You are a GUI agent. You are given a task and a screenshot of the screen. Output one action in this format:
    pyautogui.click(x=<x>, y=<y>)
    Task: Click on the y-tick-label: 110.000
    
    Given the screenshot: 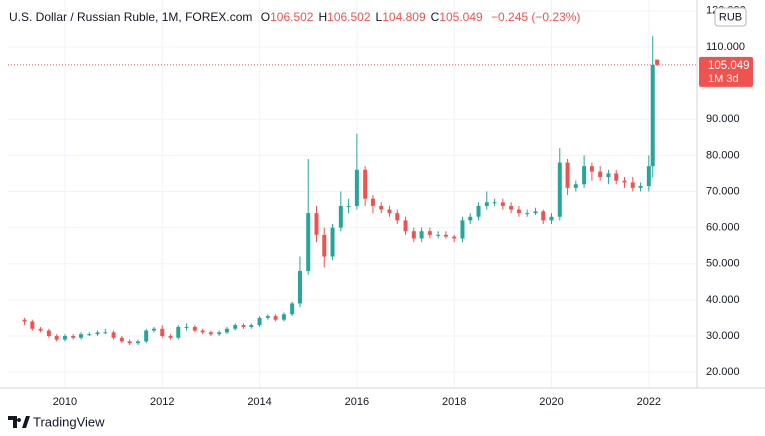 What is the action you would take?
    pyautogui.click(x=725, y=47)
    